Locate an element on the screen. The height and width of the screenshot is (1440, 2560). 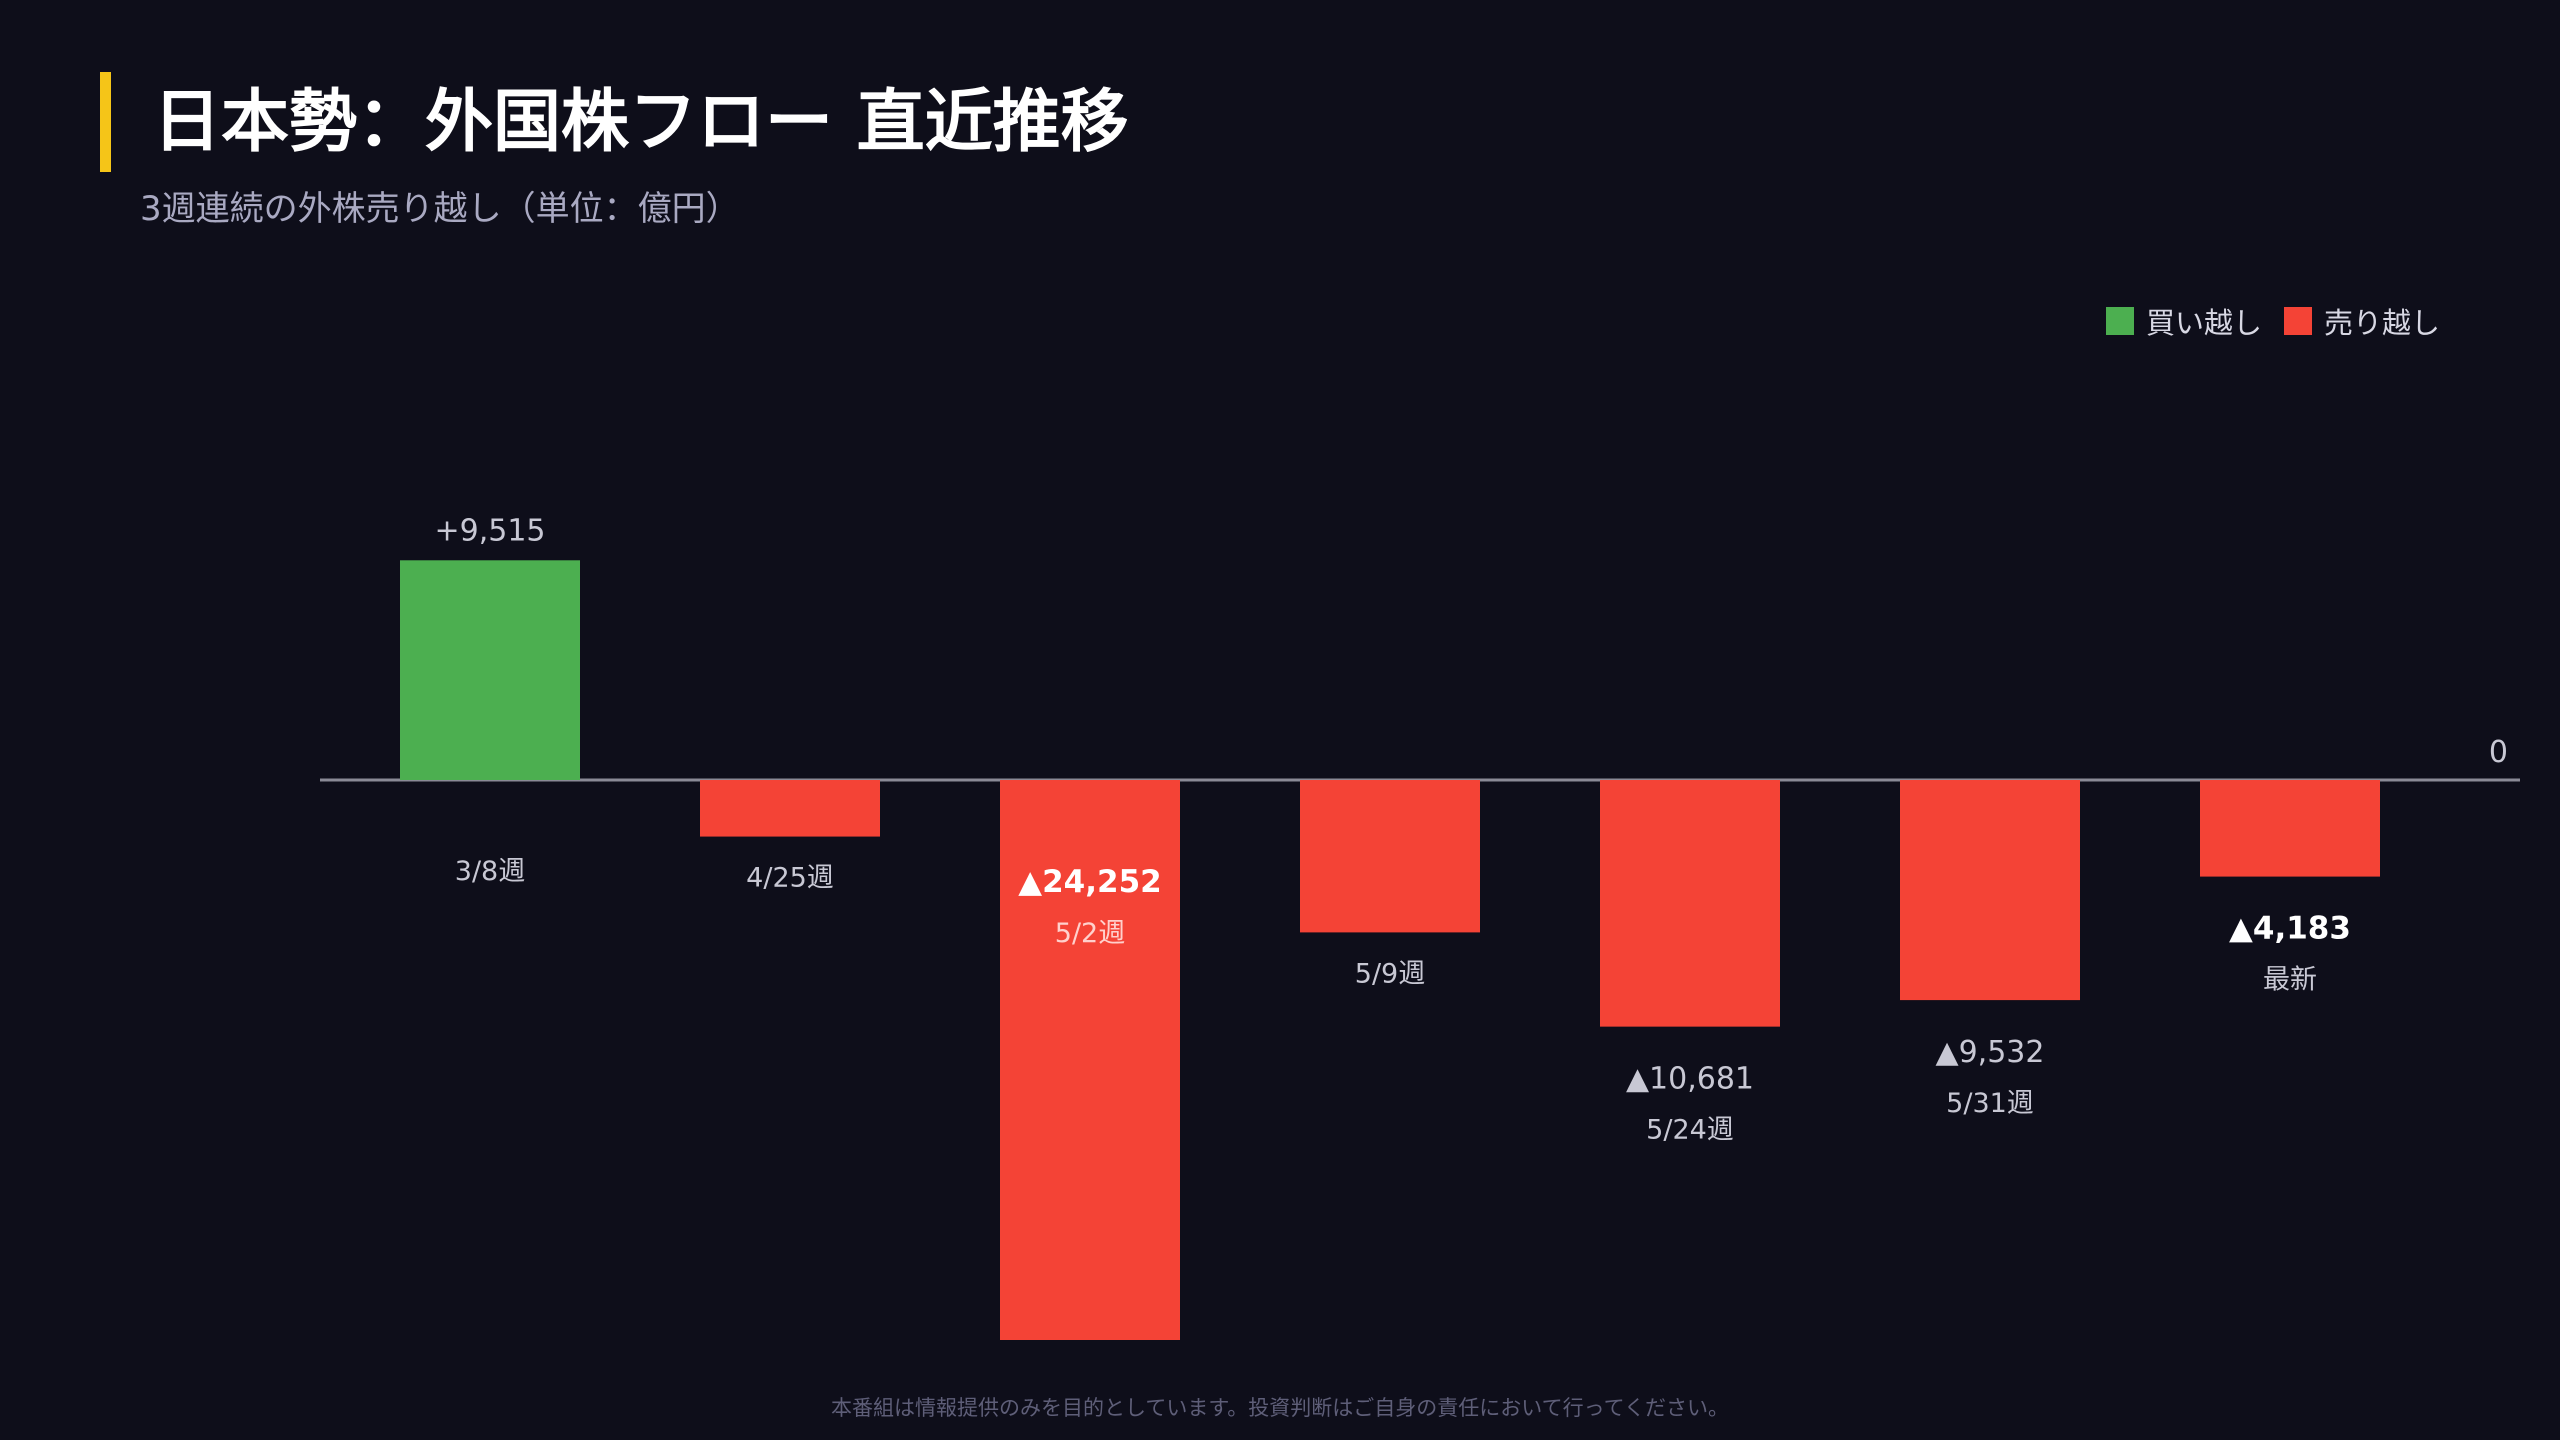
chart-legend: 買い越し 売り越し is located at coordinates (2262, 321).